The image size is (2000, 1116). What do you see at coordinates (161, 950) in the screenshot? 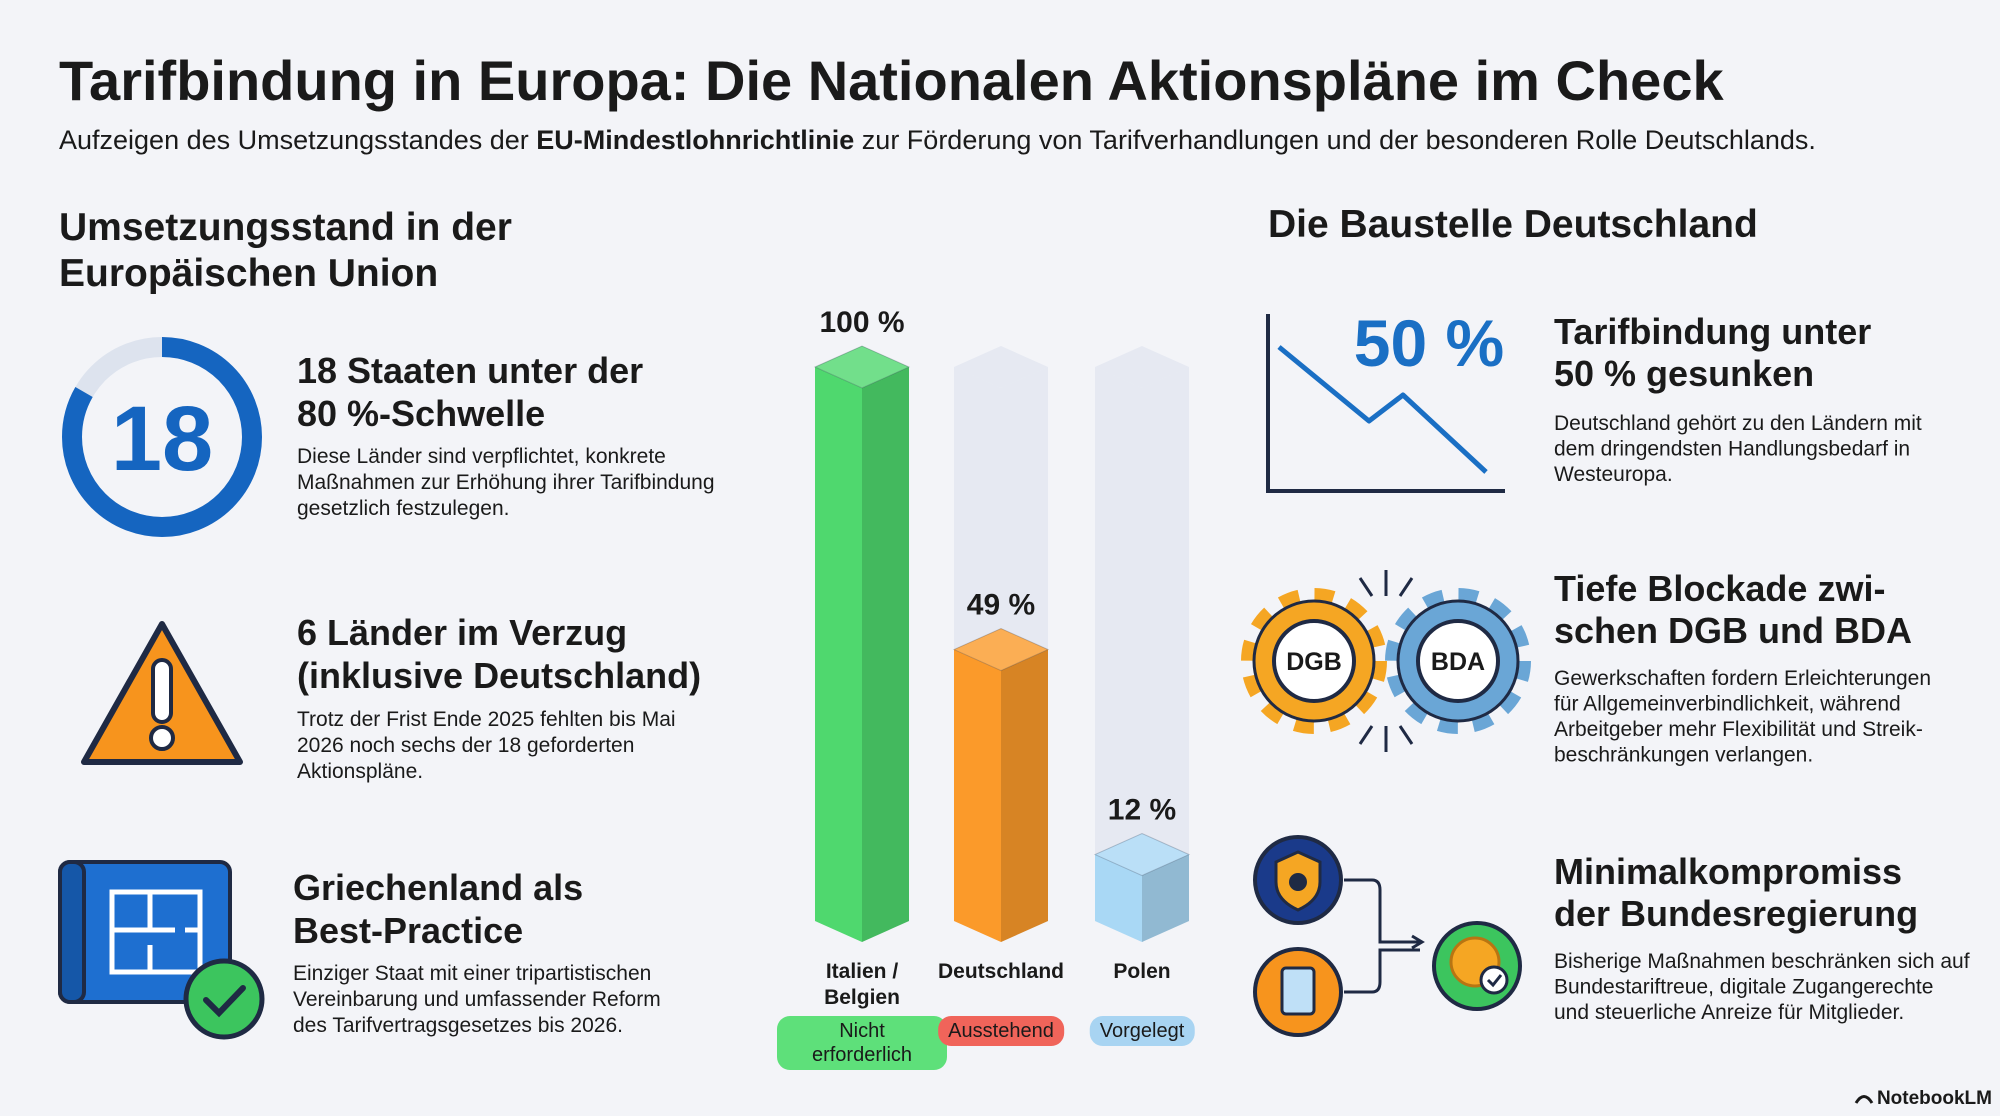
I see `blueprint-icon` at bounding box center [161, 950].